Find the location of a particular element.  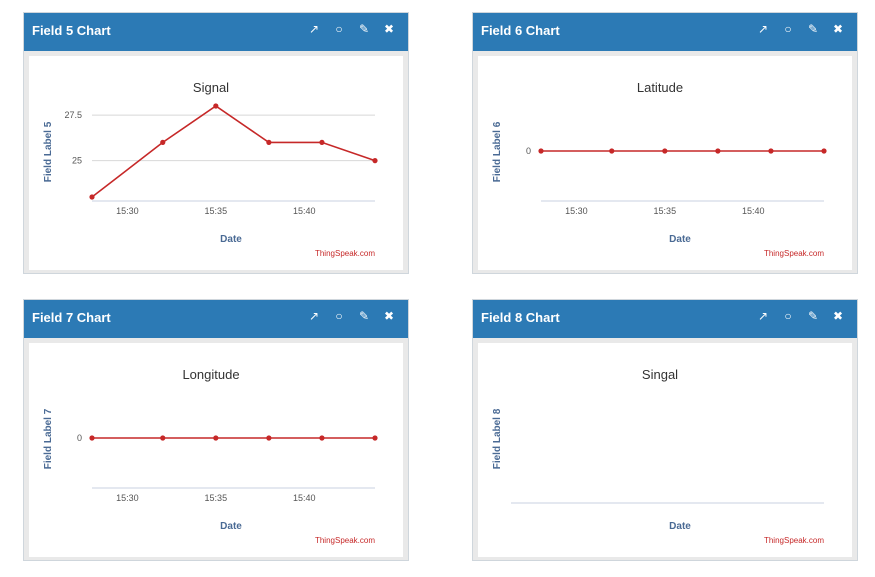

field-8-chart: Singal Date Field Label 8 ThingSpeak.com is located at coordinates (658, 456).